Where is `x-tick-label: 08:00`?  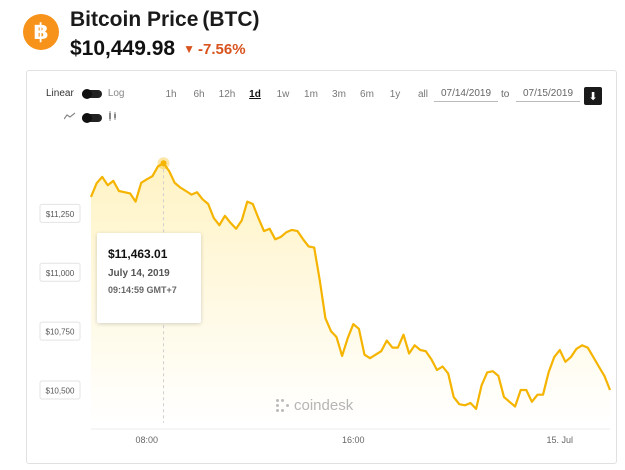 x-tick-label: 08:00 is located at coordinates (147, 440).